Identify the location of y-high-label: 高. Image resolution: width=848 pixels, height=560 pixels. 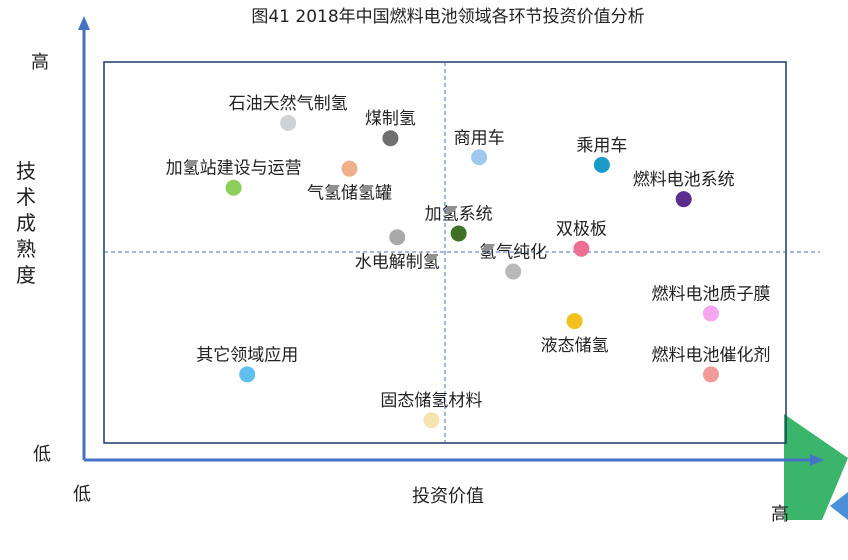
(40, 62).